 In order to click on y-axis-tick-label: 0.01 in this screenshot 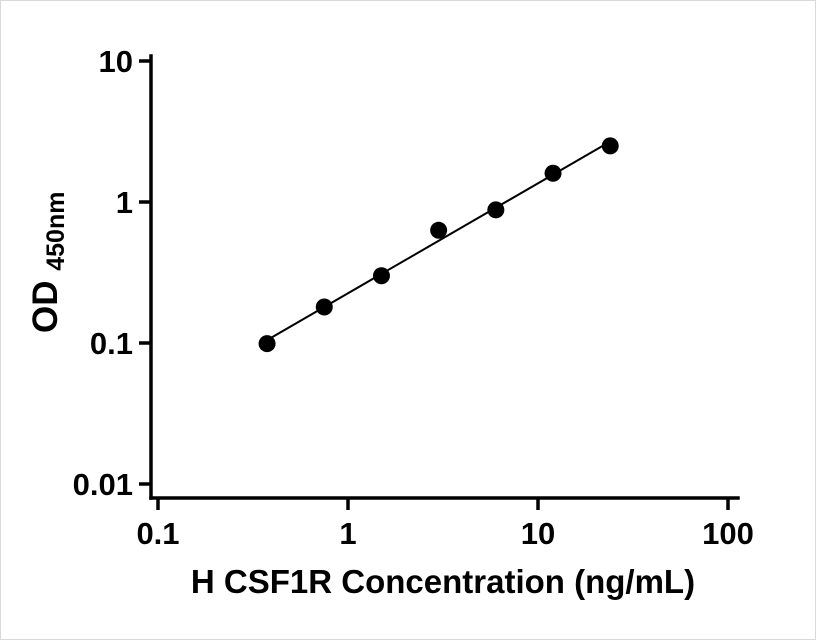, I will do `click(103, 484)`.